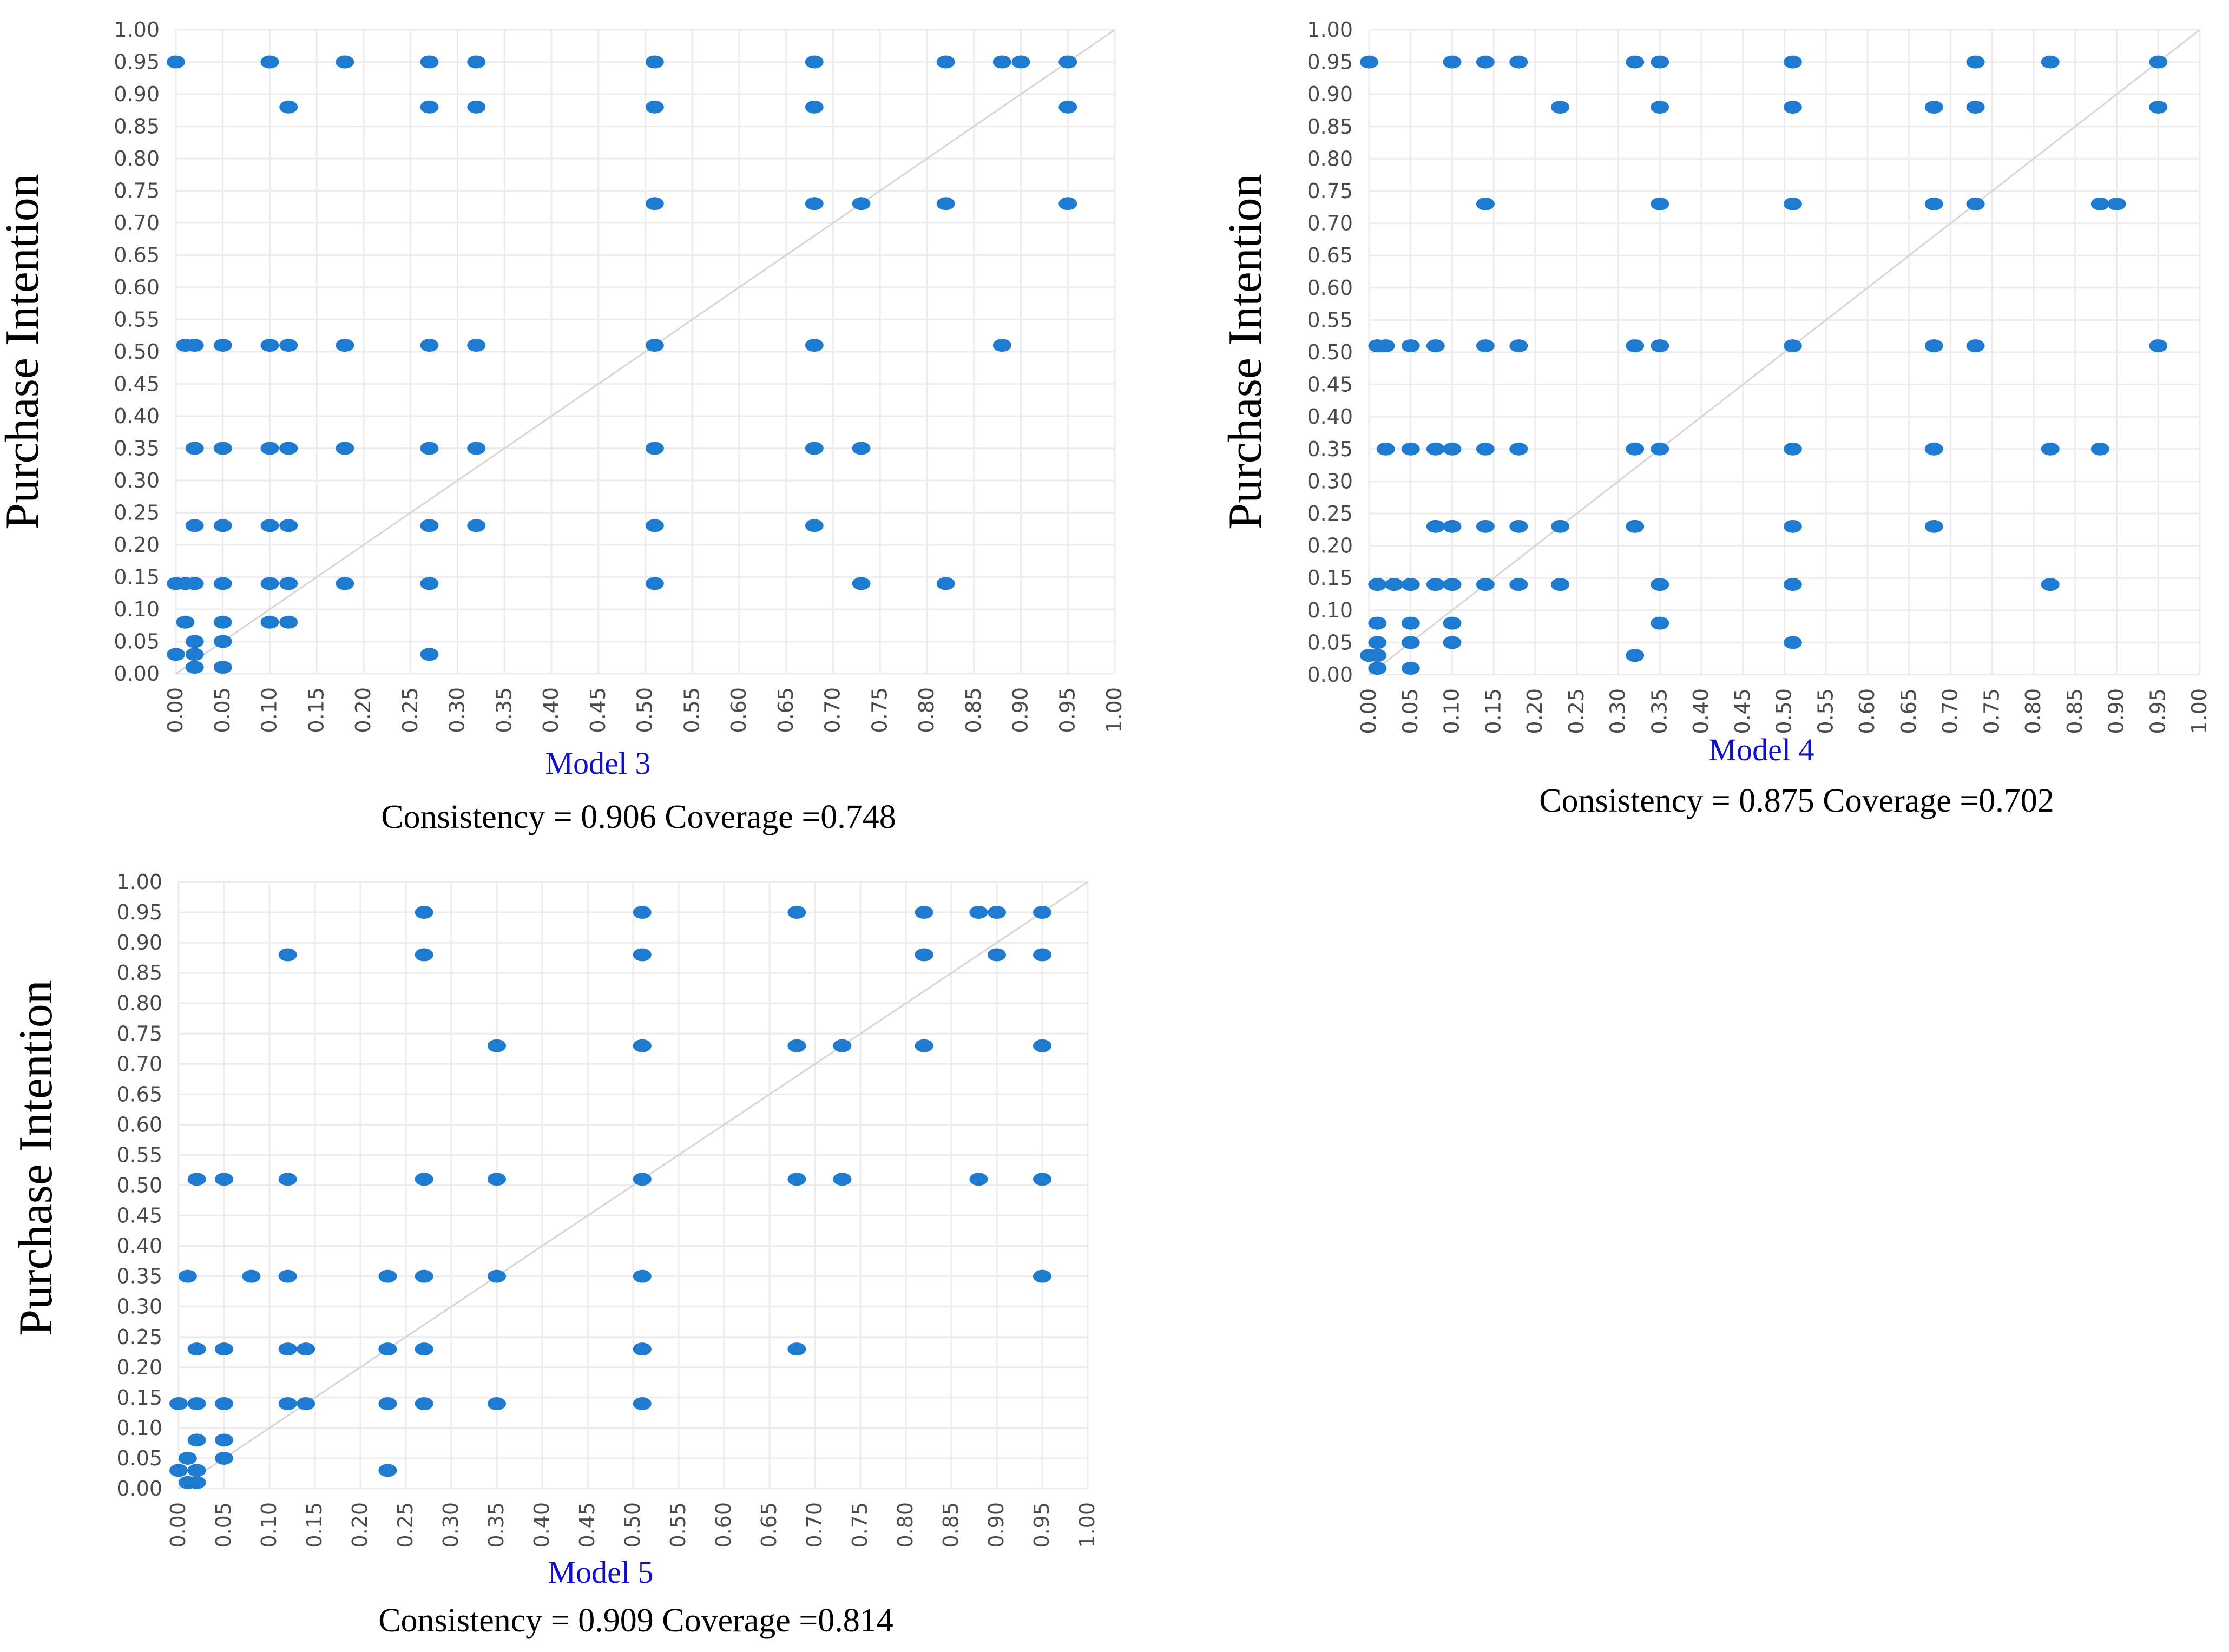 The height and width of the screenshot is (1652, 2229). What do you see at coordinates (1950, 711) in the screenshot?
I see `x-tick-label: 0.70` at bounding box center [1950, 711].